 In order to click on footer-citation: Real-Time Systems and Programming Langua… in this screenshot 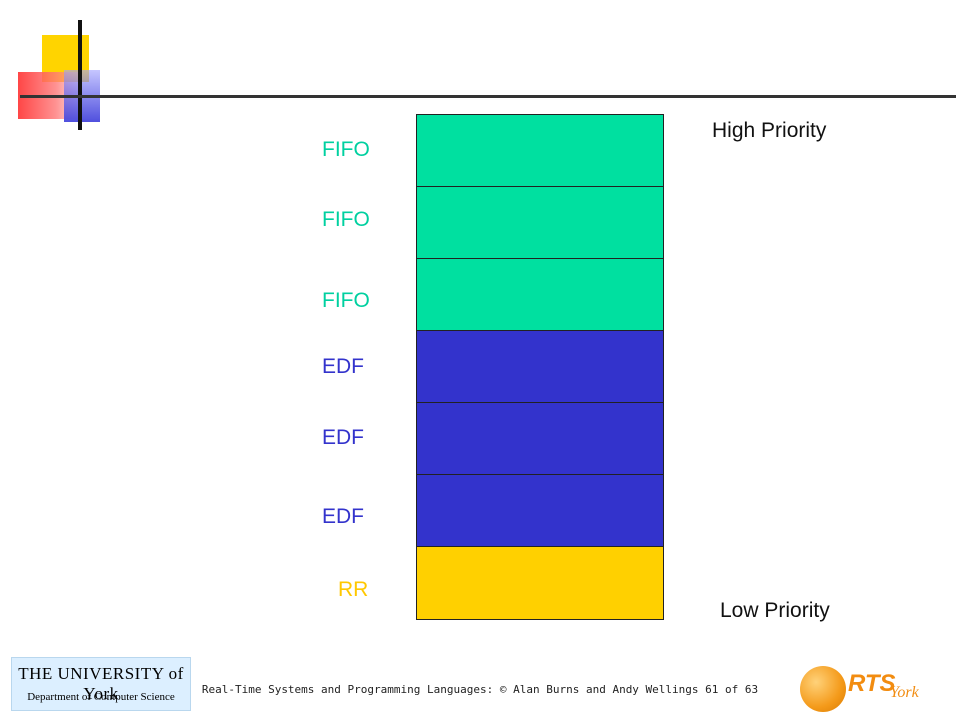, I will do `click(480, 689)`.